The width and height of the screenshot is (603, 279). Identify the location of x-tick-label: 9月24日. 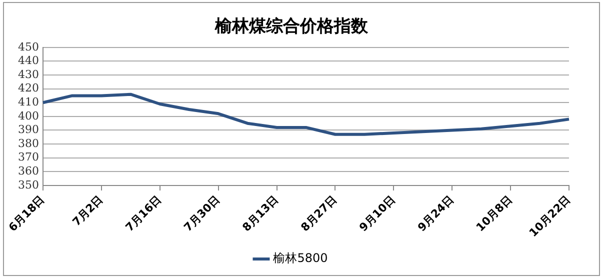
(435, 213).